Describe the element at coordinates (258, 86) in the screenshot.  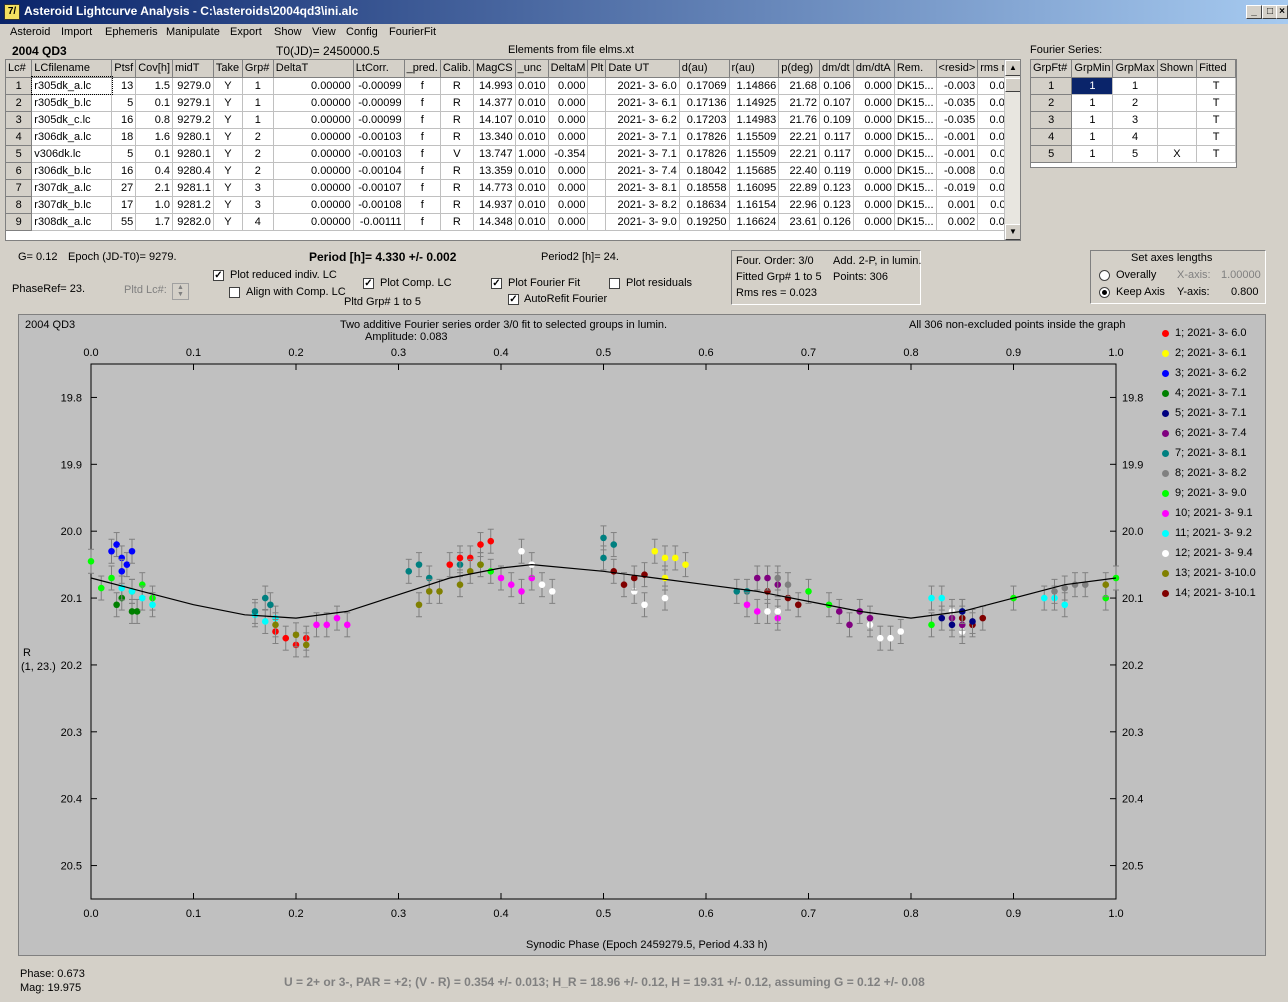
I see `lc-table-cell: 1` at that location.